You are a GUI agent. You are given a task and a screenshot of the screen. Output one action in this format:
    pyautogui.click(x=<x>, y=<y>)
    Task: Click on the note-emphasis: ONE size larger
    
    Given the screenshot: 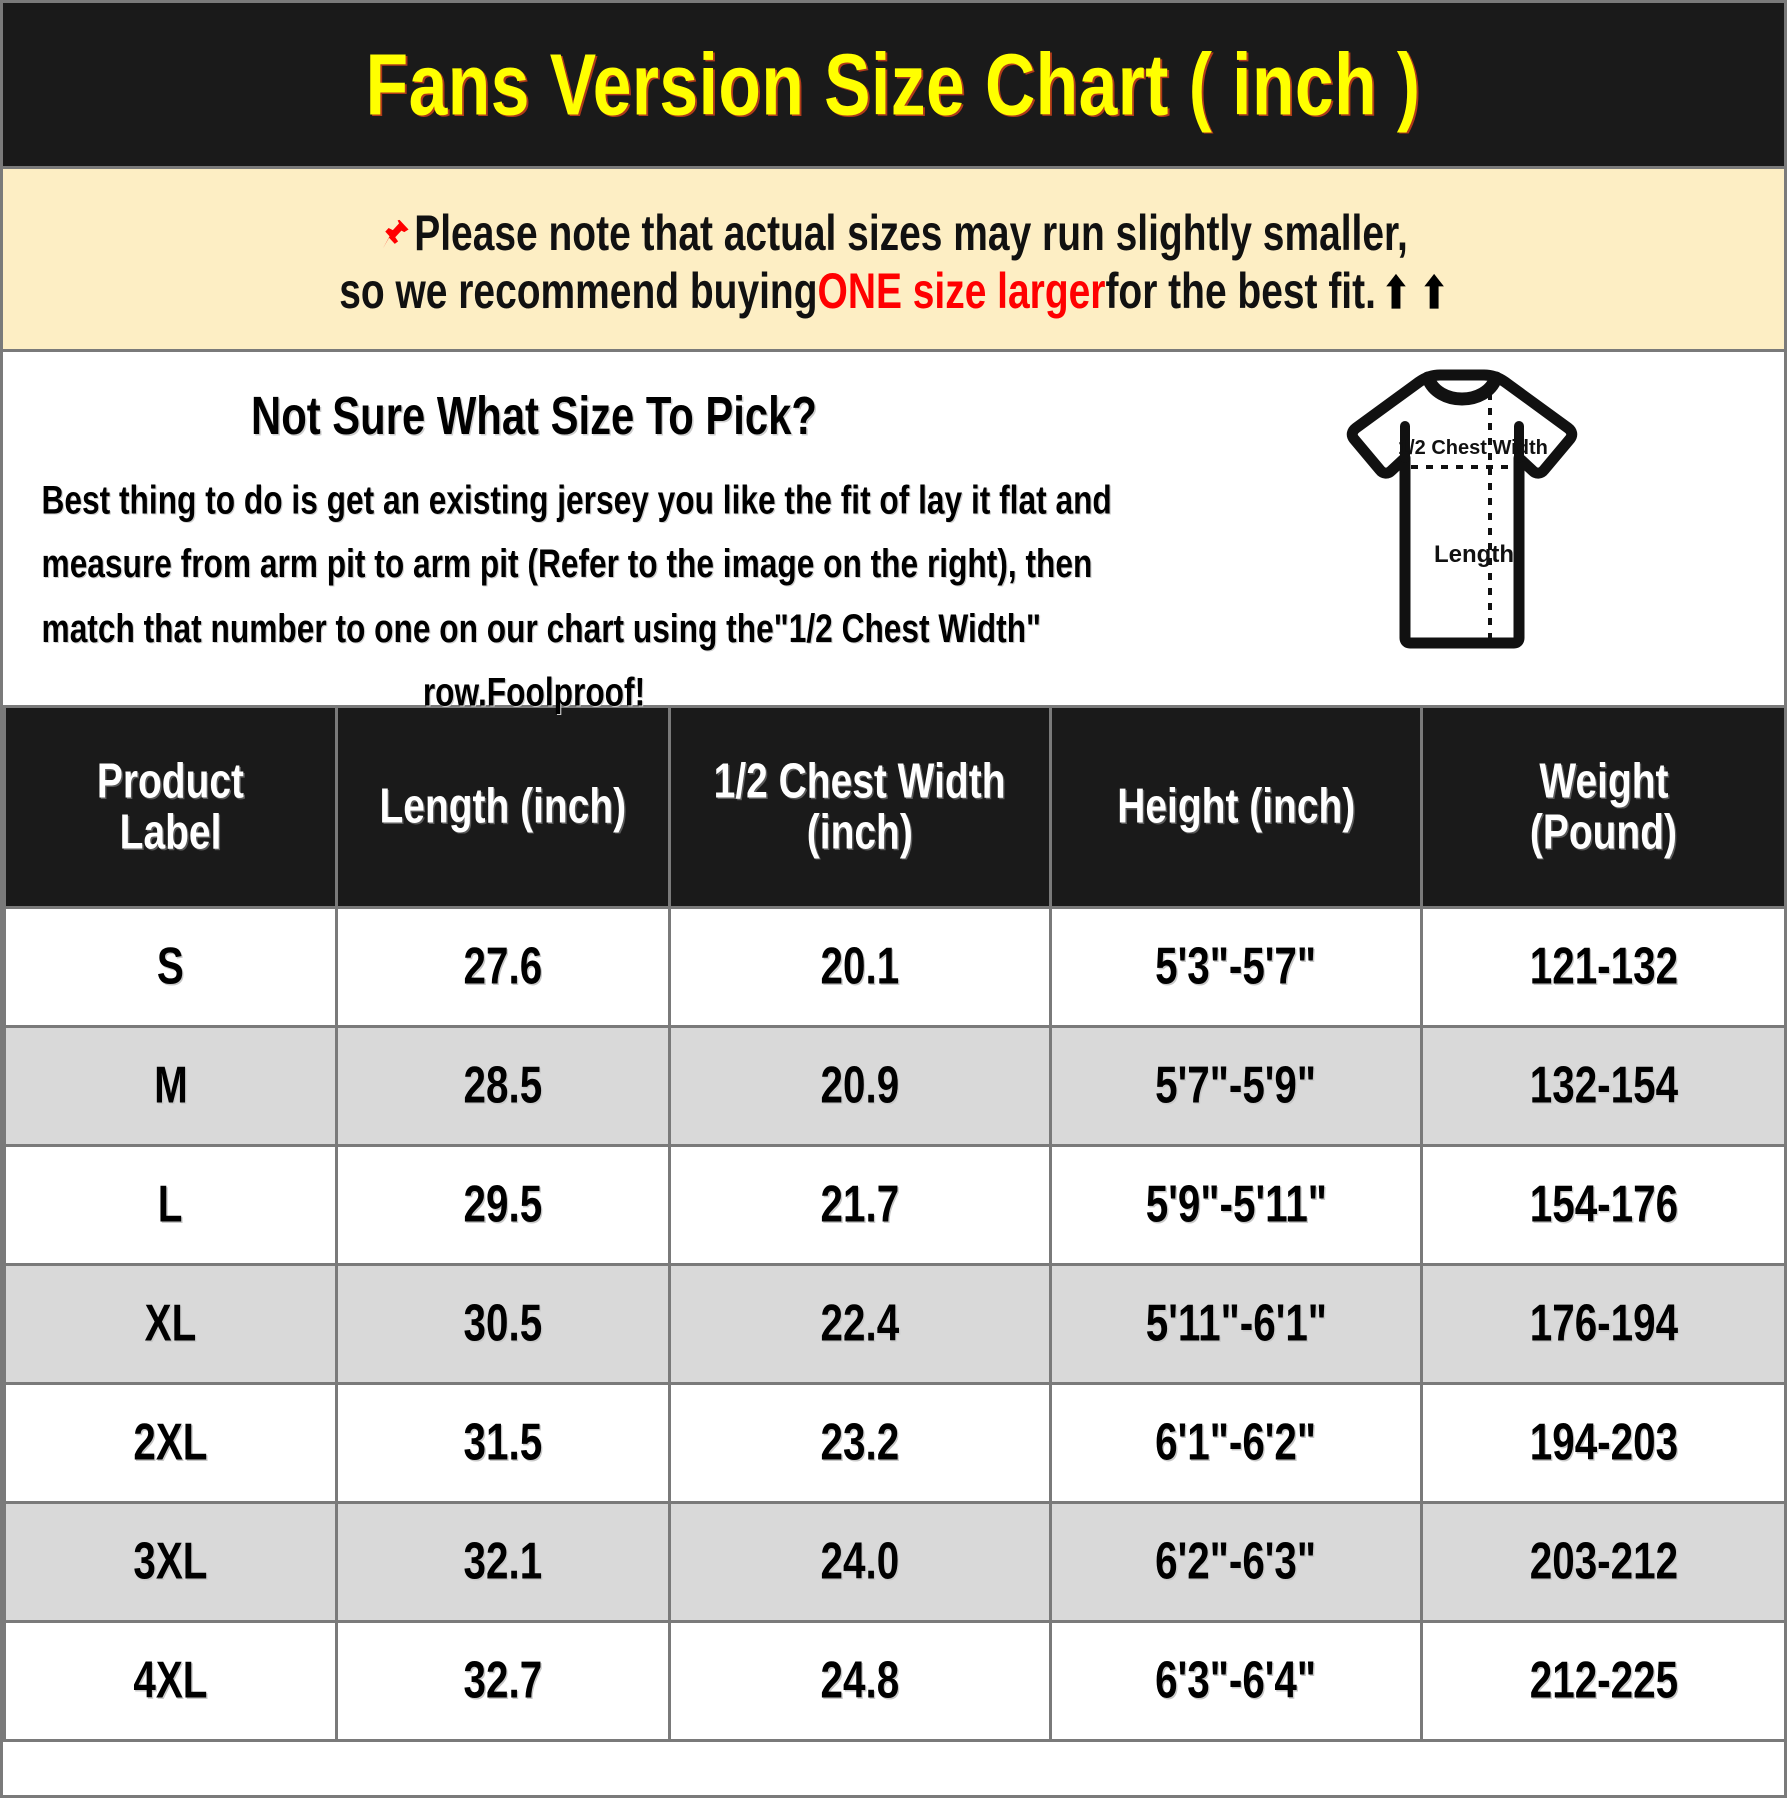 What is the action you would take?
    pyautogui.click(x=961, y=291)
    